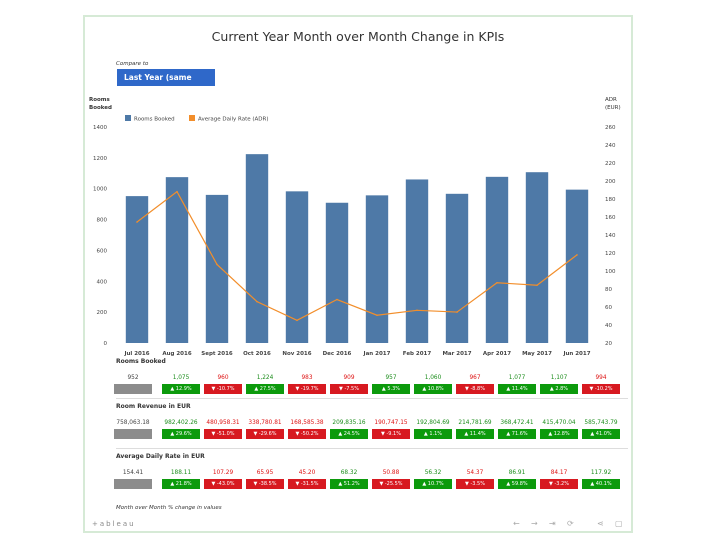 The width and height of the screenshot is (720, 540). Describe the element at coordinates (181, 484) in the screenshot. I see `kpi-change-badge: ▲ 21.8%` at that location.